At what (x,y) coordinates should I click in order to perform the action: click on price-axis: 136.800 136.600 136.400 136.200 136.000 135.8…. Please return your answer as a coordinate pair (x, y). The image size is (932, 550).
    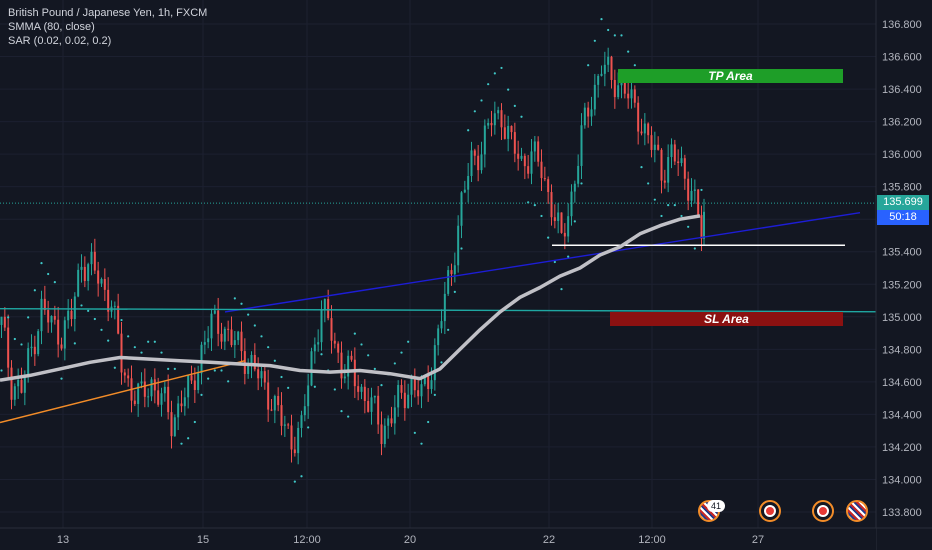
    Looking at the image, I should click on (903, 275).